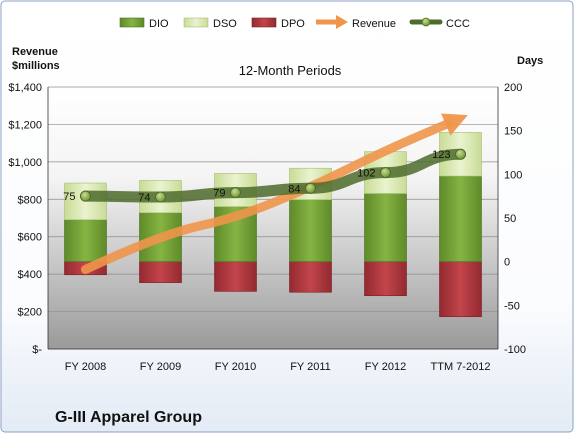 The height and width of the screenshot is (433, 574). What do you see at coordinates (159, 24) in the screenshot?
I see `legend-label-dio: DIO` at bounding box center [159, 24].